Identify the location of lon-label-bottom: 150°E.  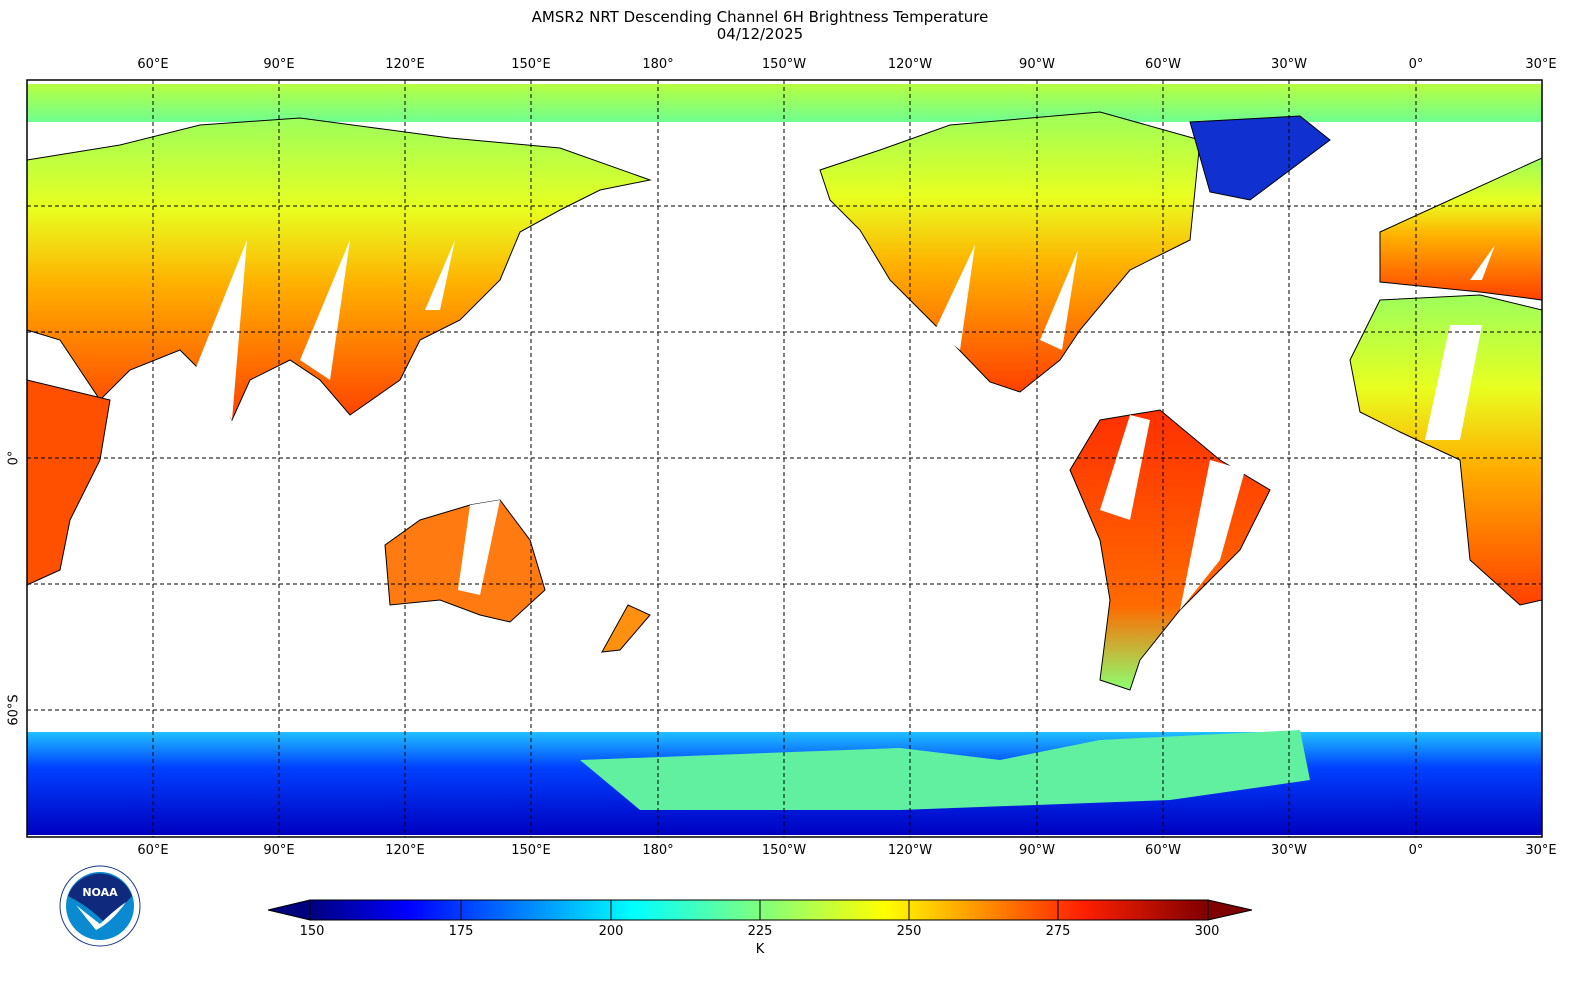
(531, 850).